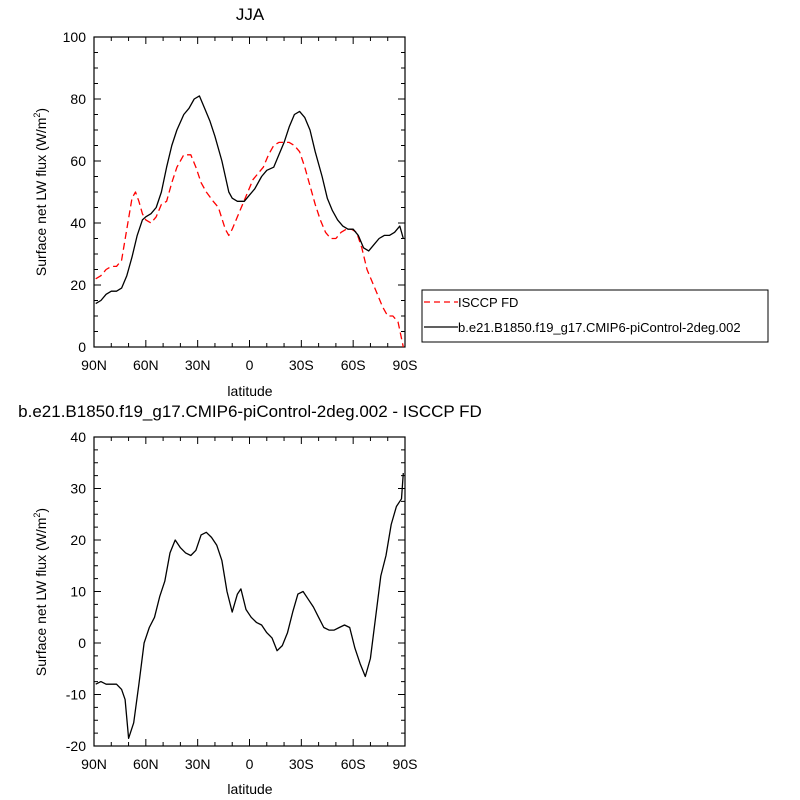  Describe the element at coordinates (37, 115) in the screenshot. I see `top-y-axis-label-sup: 2` at that location.